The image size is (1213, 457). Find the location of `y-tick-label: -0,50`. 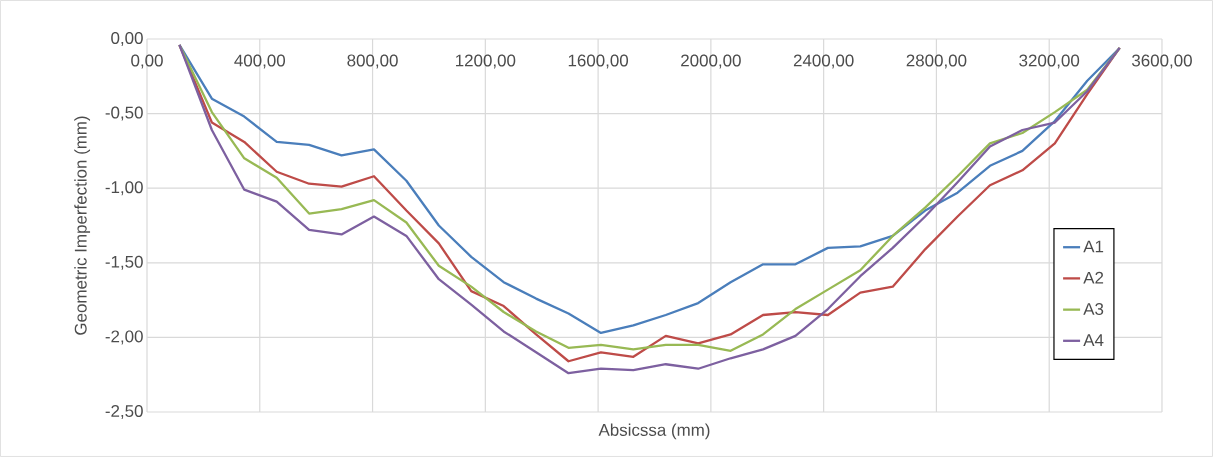

y-tick-label: -0,50 is located at coordinates (124, 113).